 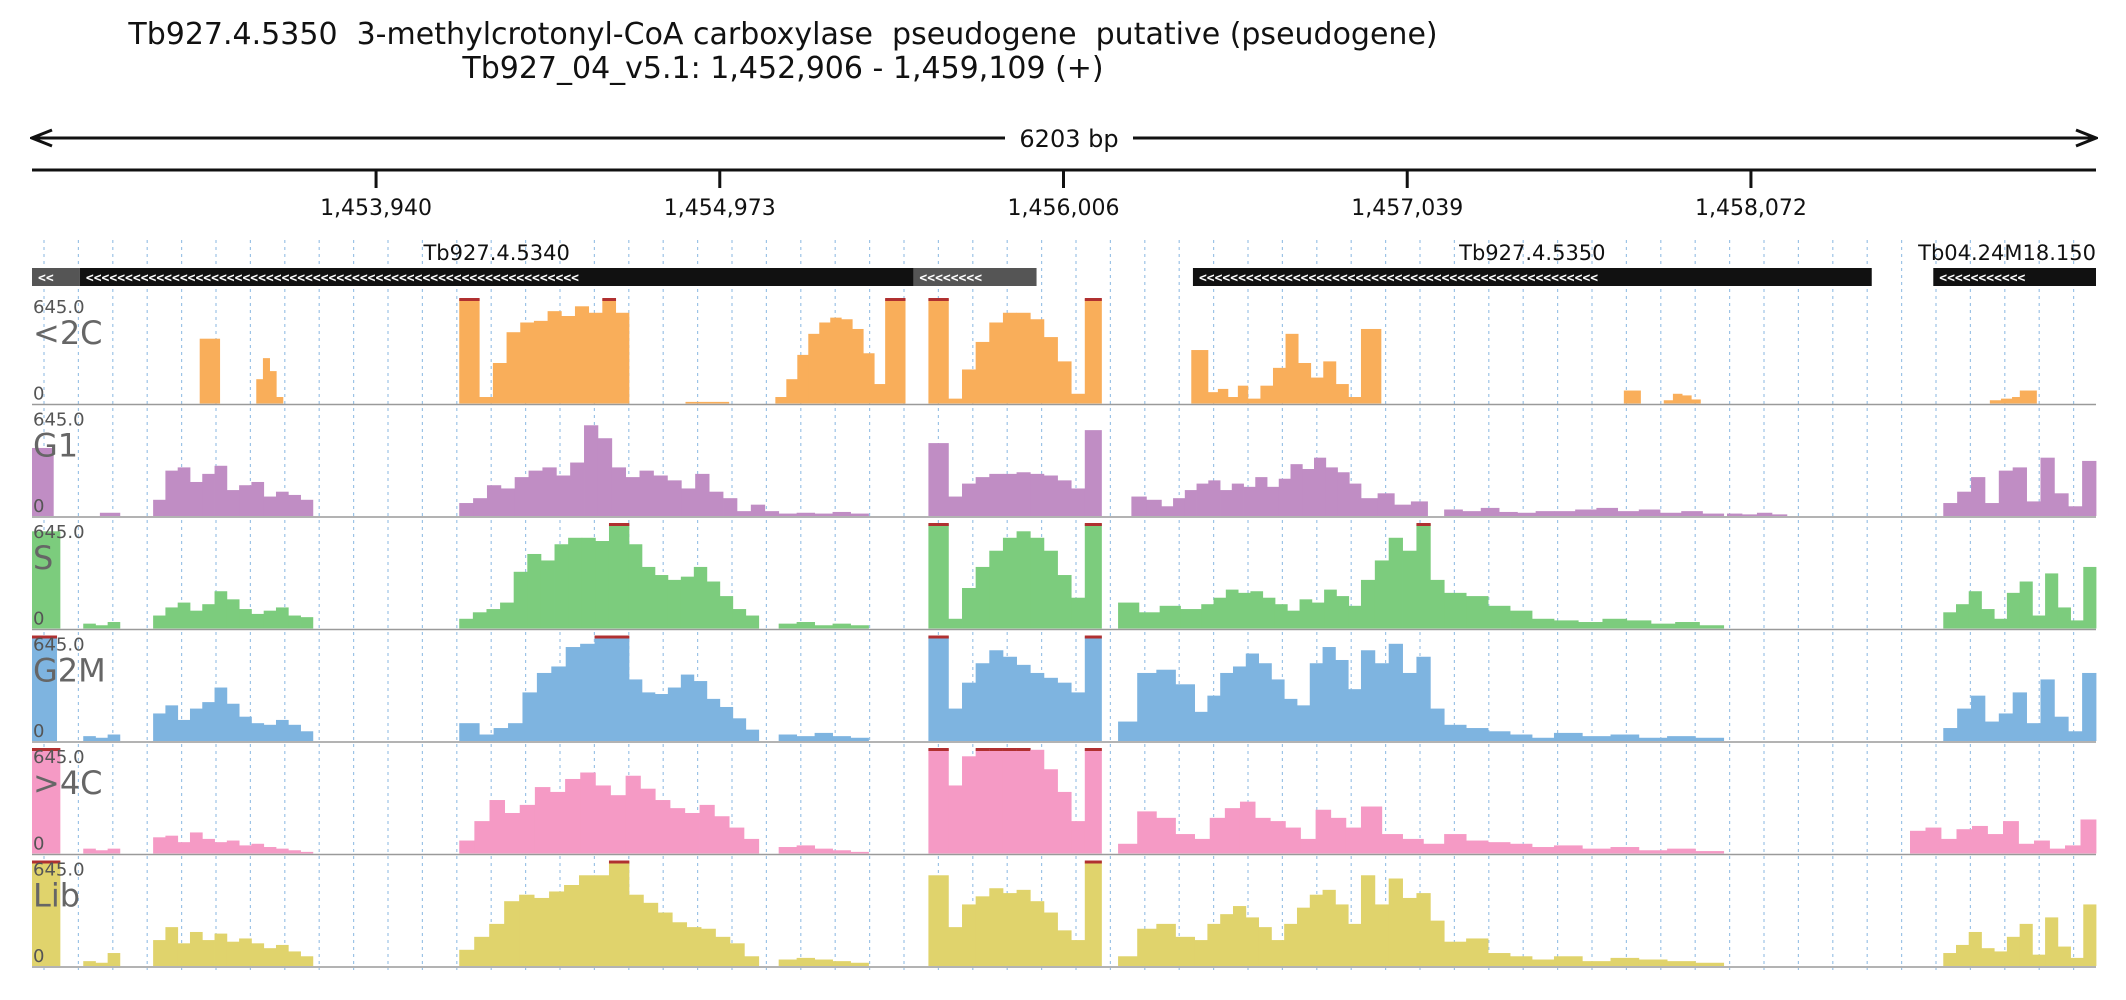 What do you see at coordinates (1064, 914) in the screenshot?
I see `coverage-track-lib: 645.0 0 Lib` at bounding box center [1064, 914].